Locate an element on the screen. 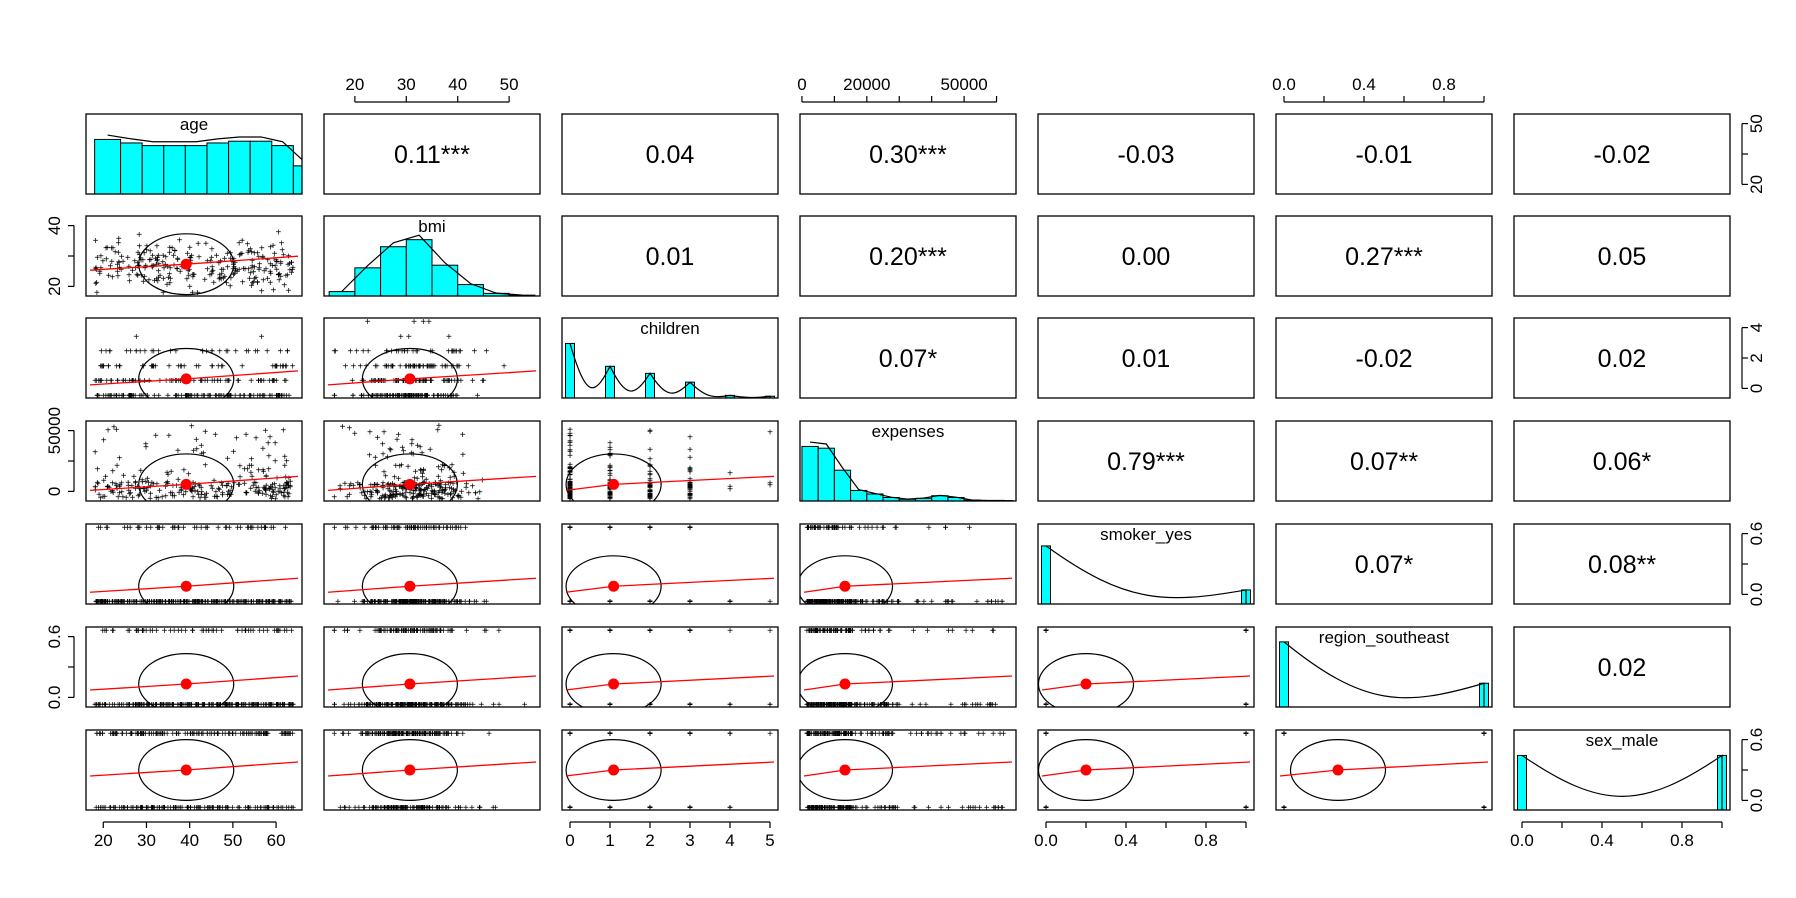 This screenshot has height=898, width=1796. panel-frame is located at coordinates (1146, 461).